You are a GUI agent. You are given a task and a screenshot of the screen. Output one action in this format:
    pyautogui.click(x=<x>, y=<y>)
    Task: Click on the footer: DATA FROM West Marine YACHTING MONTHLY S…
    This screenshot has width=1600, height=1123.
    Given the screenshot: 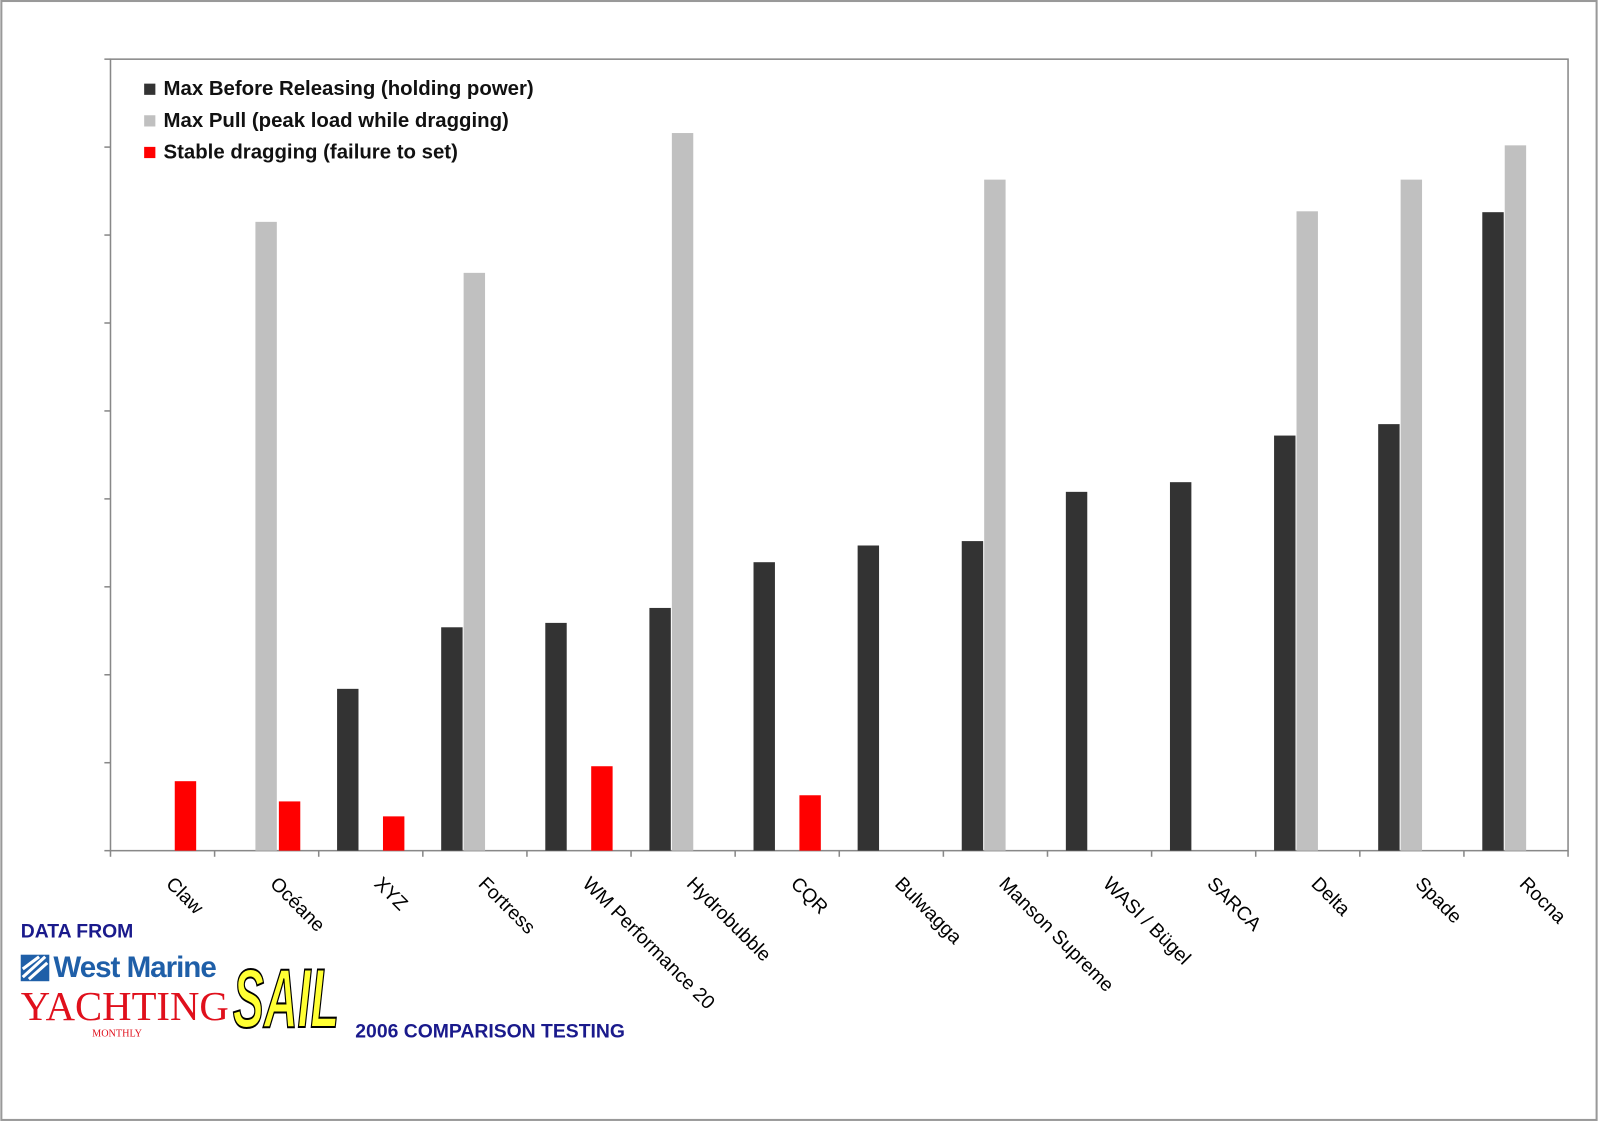 What is the action you would take?
    pyautogui.click(x=322, y=983)
    